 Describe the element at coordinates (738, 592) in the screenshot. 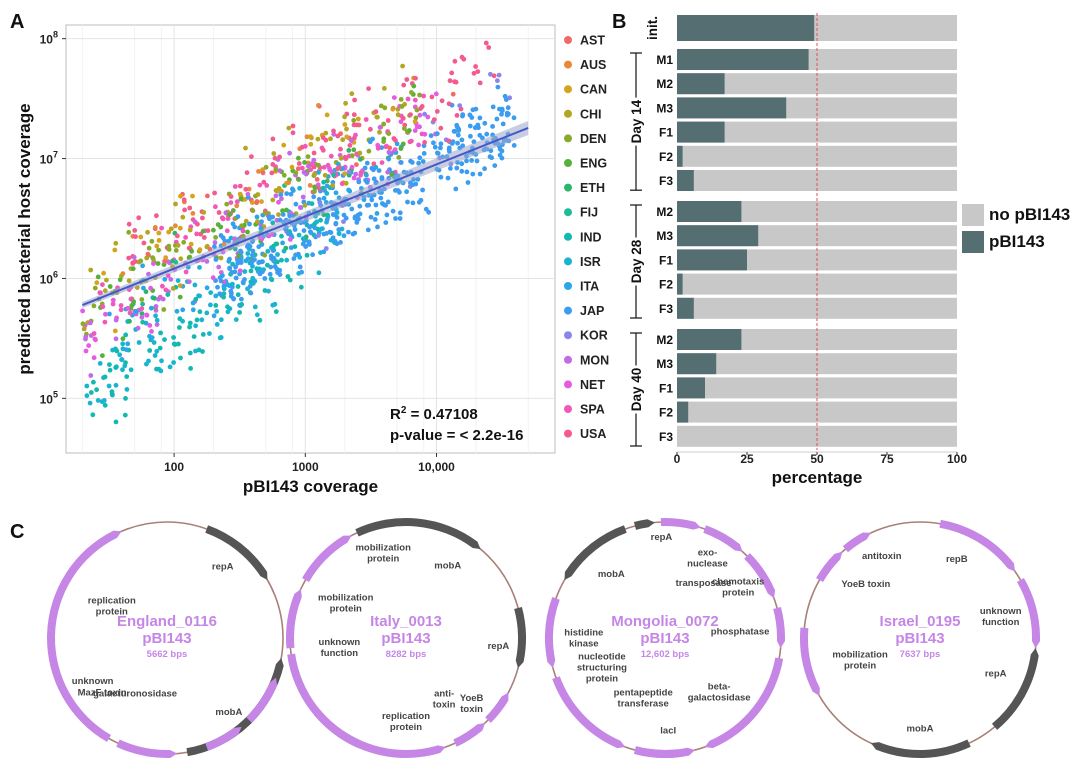

I see `gene-label: protein` at that location.